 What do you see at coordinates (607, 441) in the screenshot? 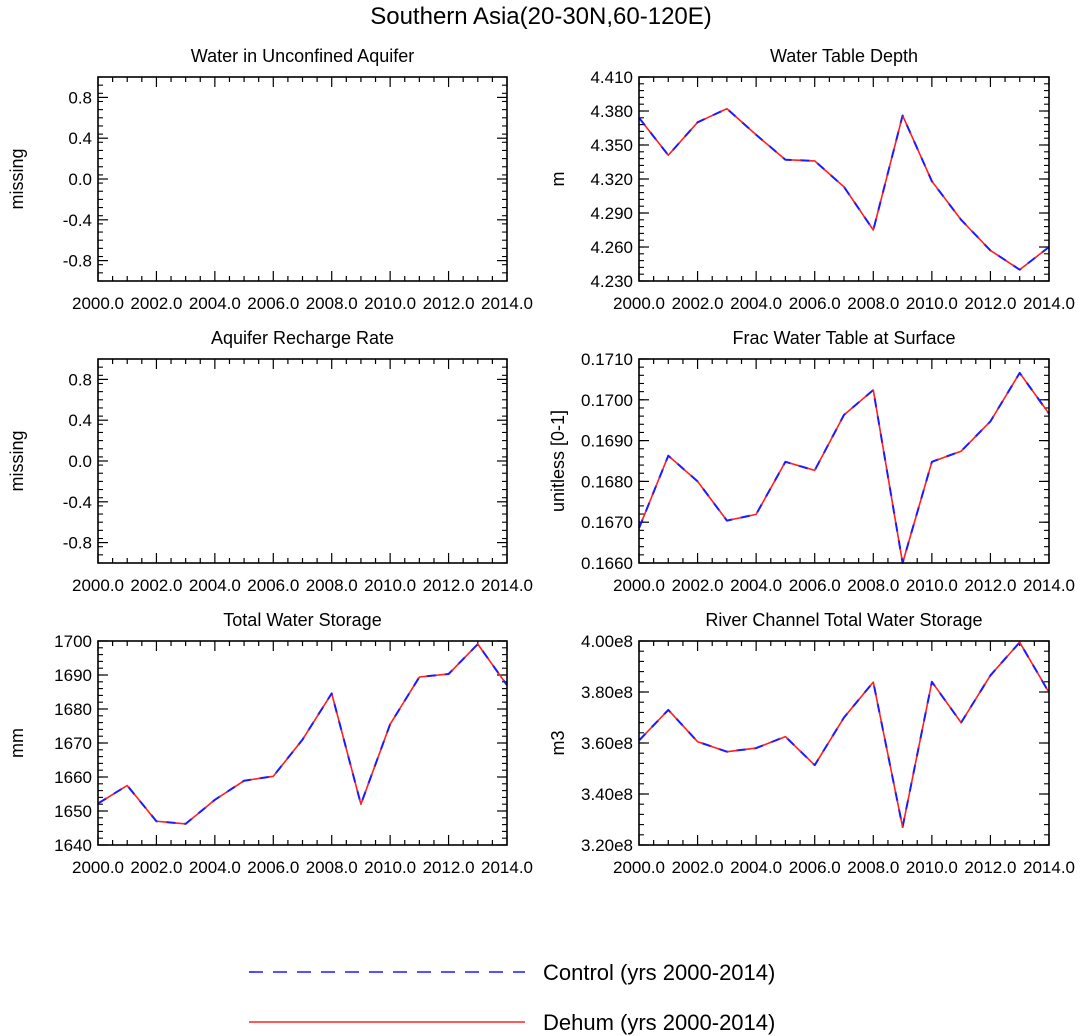
I see `y-tick-label: 0.1690` at bounding box center [607, 441].